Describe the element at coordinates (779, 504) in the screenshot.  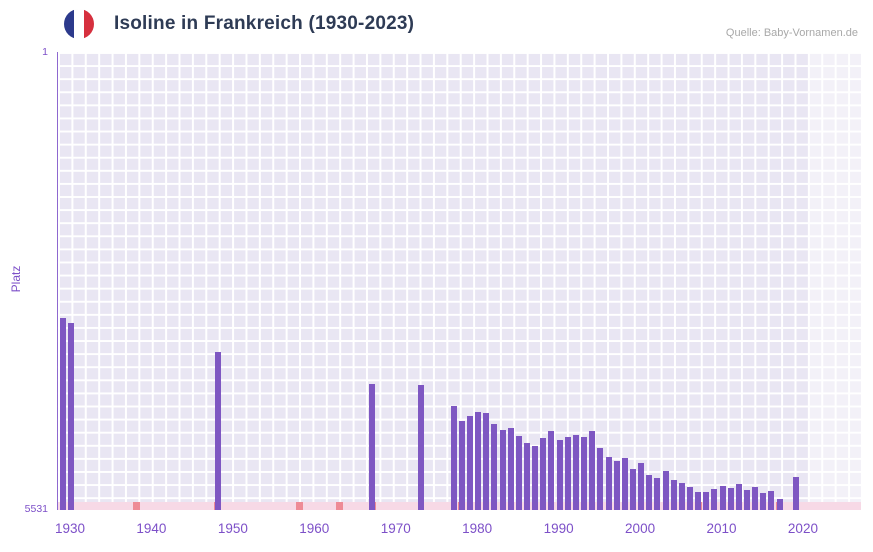
I see `bar-2017` at that location.